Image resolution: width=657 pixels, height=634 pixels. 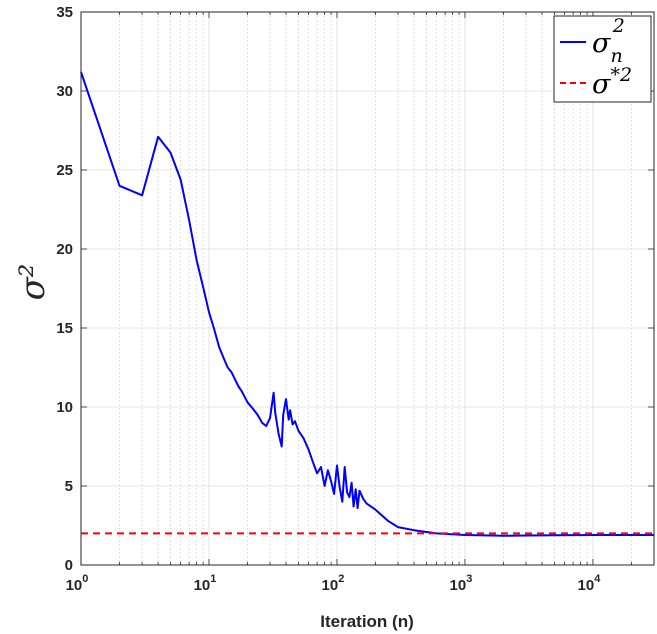 What do you see at coordinates (64, 407) in the screenshot?
I see `y-tick-label: 10` at bounding box center [64, 407].